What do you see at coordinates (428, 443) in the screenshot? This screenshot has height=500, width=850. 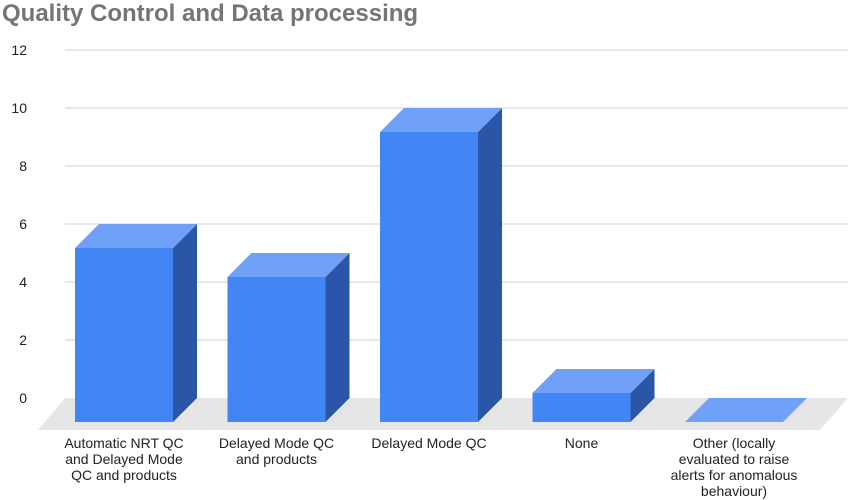 I see `x-category-label: Delayed Mode QC` at bounding box center [428, 443].